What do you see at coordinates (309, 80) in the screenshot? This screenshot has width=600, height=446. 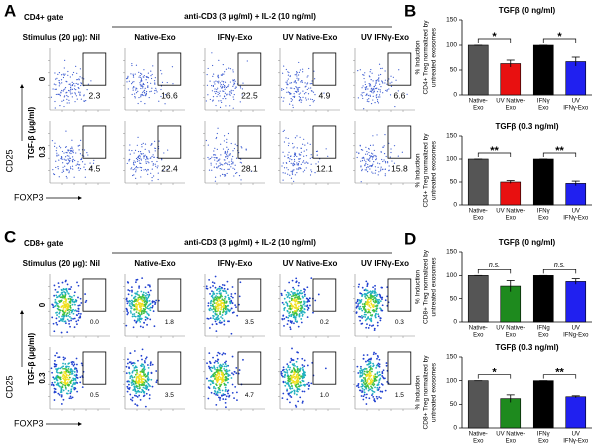 I see `flow-plot: 4.9` at bounding box center [309, 80].